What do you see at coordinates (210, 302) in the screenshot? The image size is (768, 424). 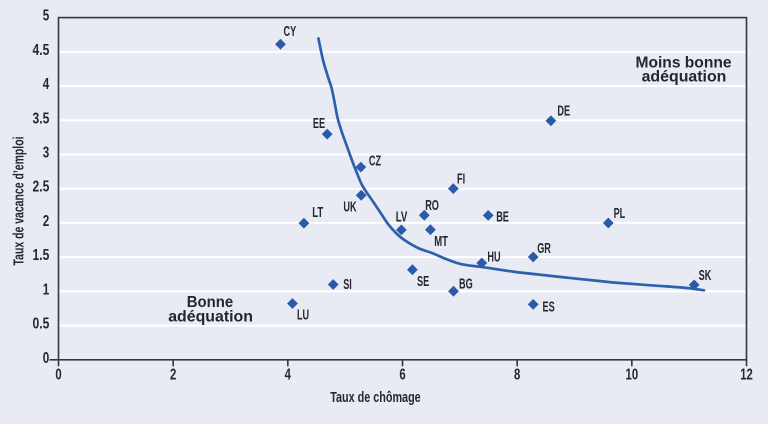 I see `svg-text: Bonne` at bounding box center [210, 302].